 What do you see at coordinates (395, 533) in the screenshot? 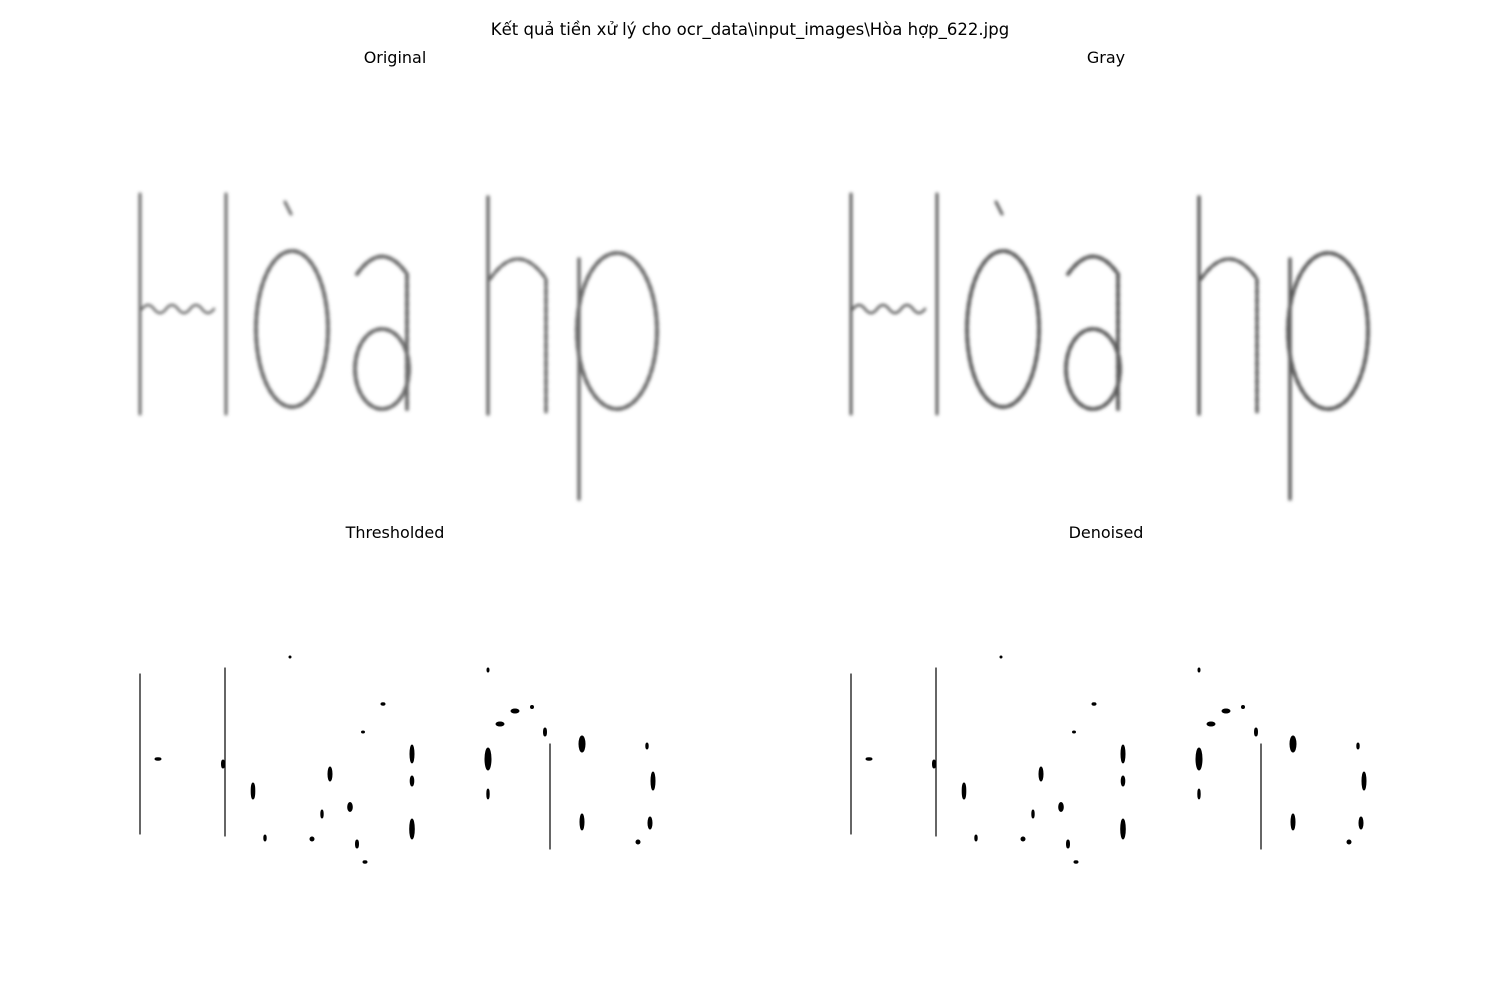
I see `panel-title-thresholded: Thresholded` at bounding box center [395, 533].